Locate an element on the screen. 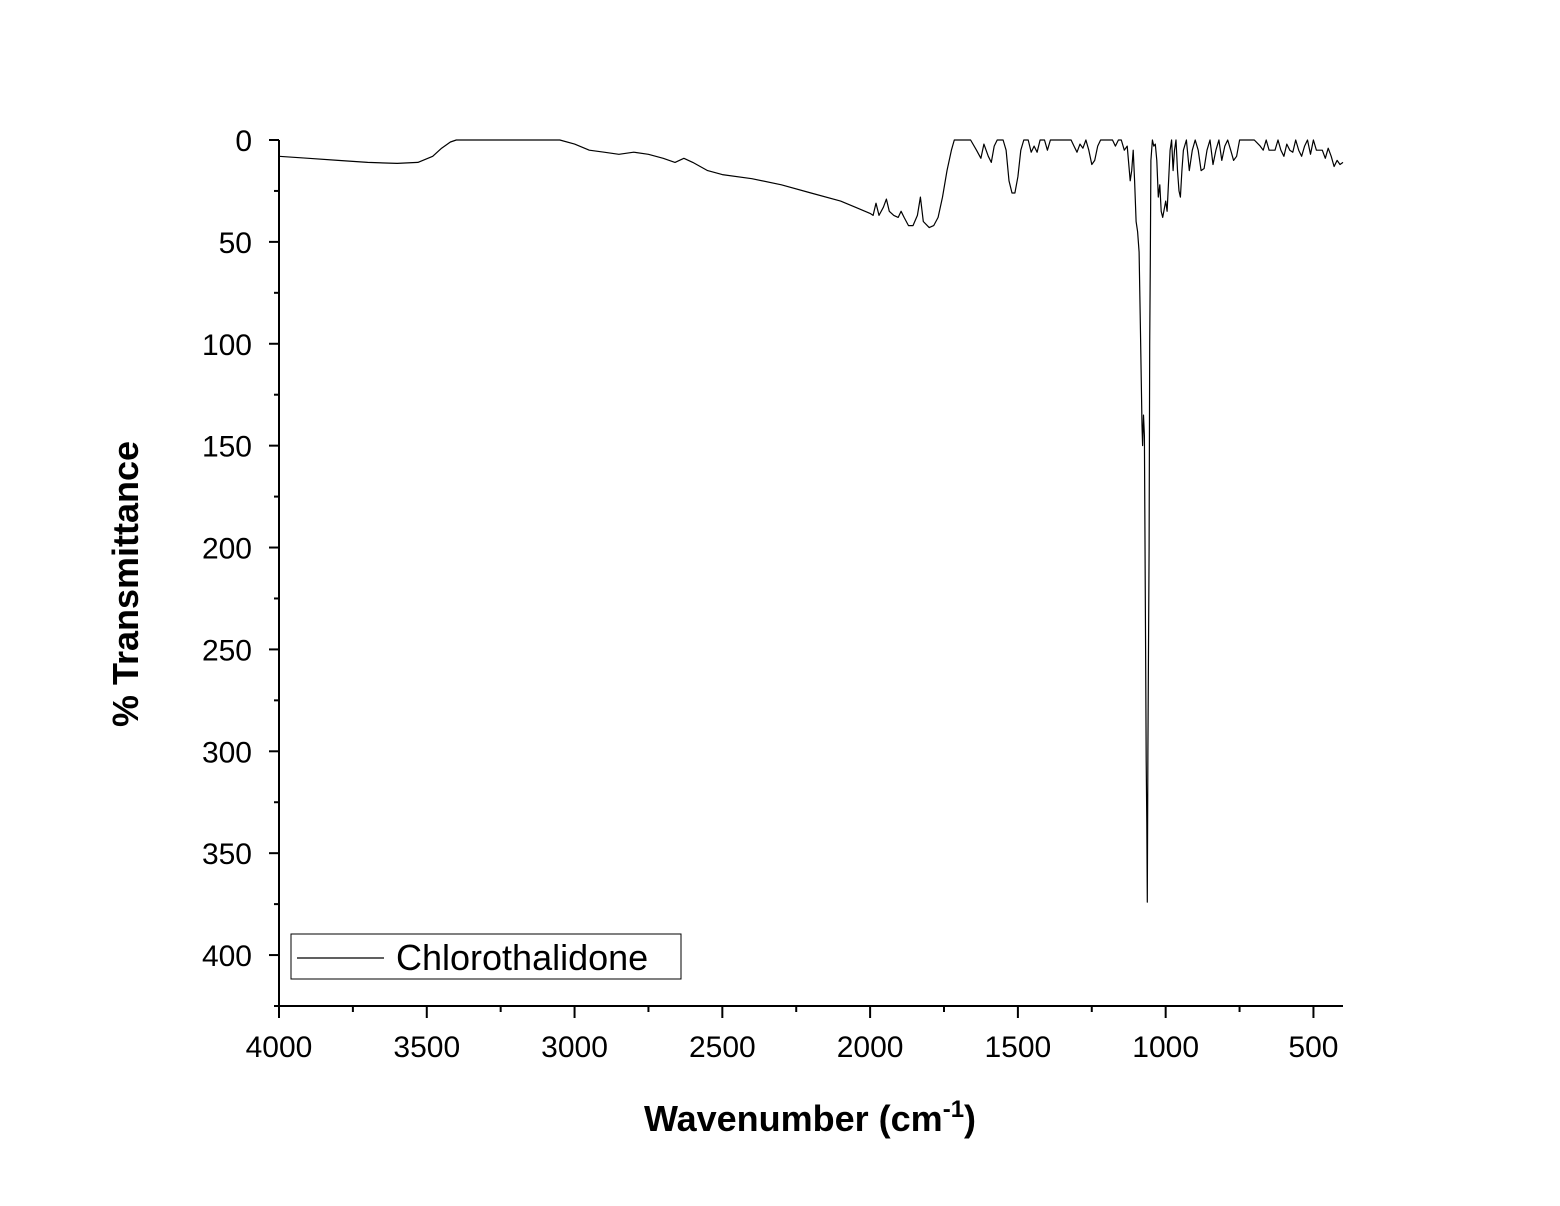 This screenshot has width=1560, height=1206. y-tick-label: 150 is located at coordinates (227, 447).